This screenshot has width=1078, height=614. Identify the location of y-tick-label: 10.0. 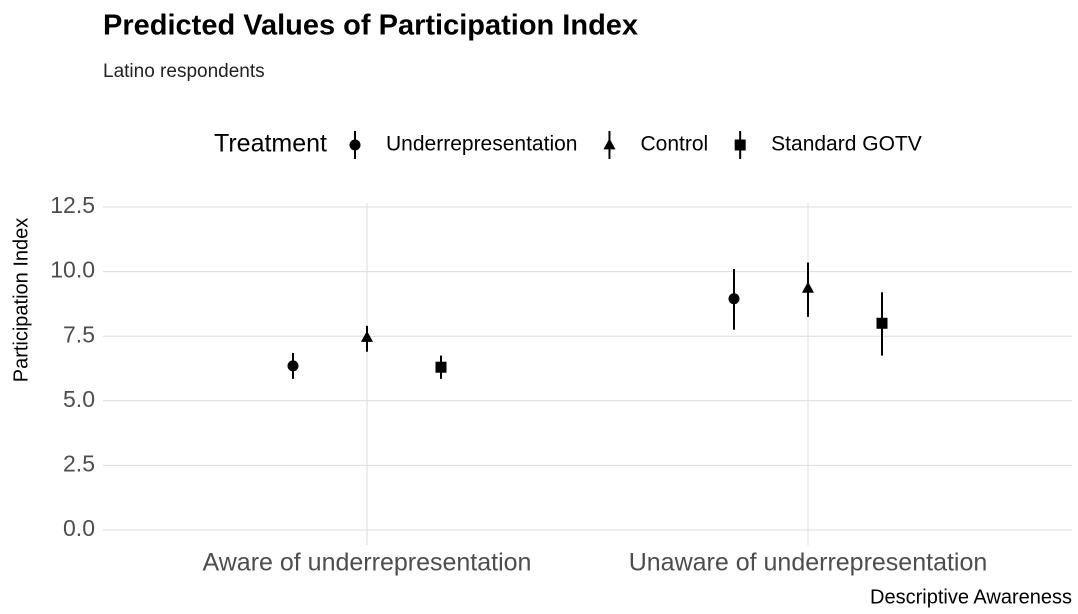
(72, 270).